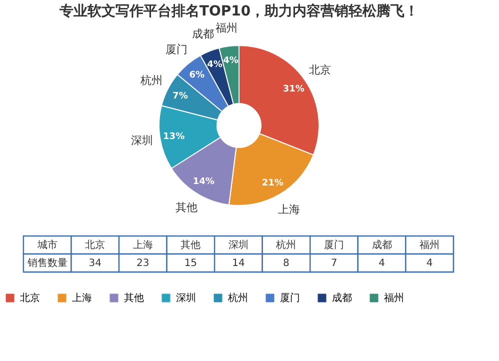 The height and width of the screenshot is (361, 499). Describe the element at coordinates (430, 245) in the screenshot. I see `category-label: 福州` at that location.